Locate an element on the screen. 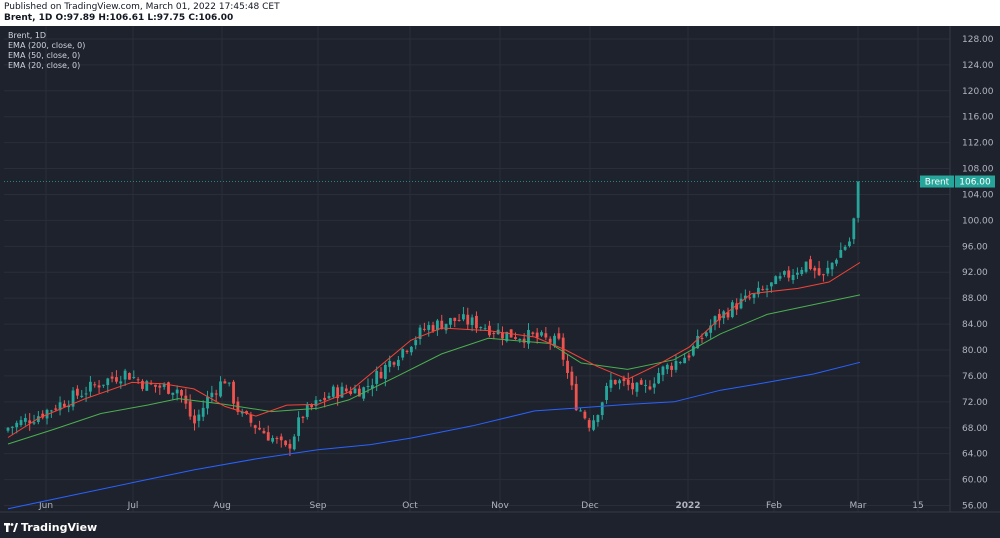  x-tick-label: 15 is located at coordinates (917, 506).